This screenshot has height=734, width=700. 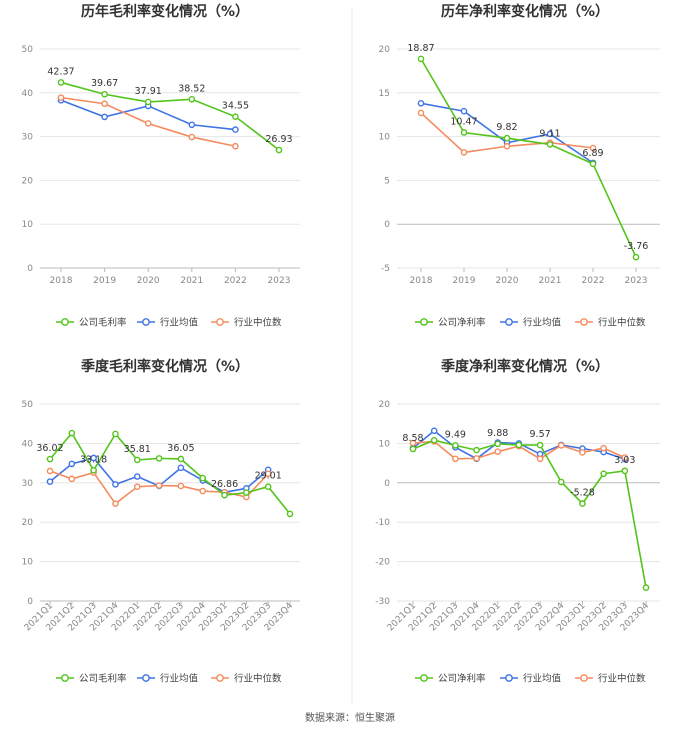 What do you see at coordinates (507, 281) in the screenshot?
I see `x-tick-label-annual-net: 2020` at bounding box center [507, 281].